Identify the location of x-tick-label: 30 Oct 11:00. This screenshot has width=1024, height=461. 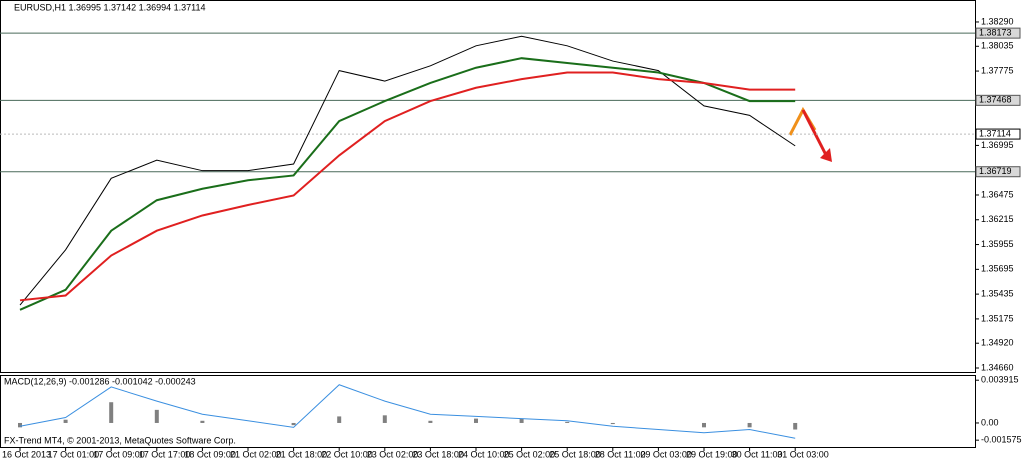
(757, 454).